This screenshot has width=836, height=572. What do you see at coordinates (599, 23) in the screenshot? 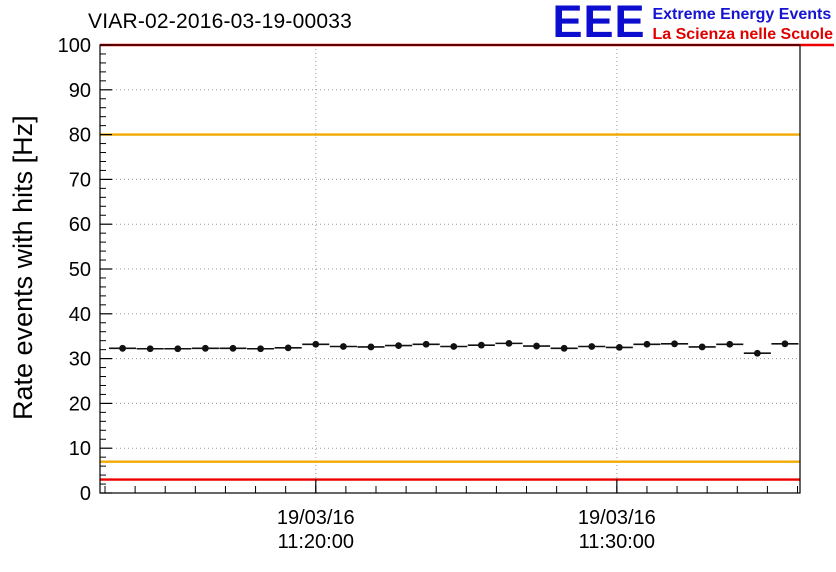
I see `eee-logo-letters: EEE` at bounding box center [599, 23].